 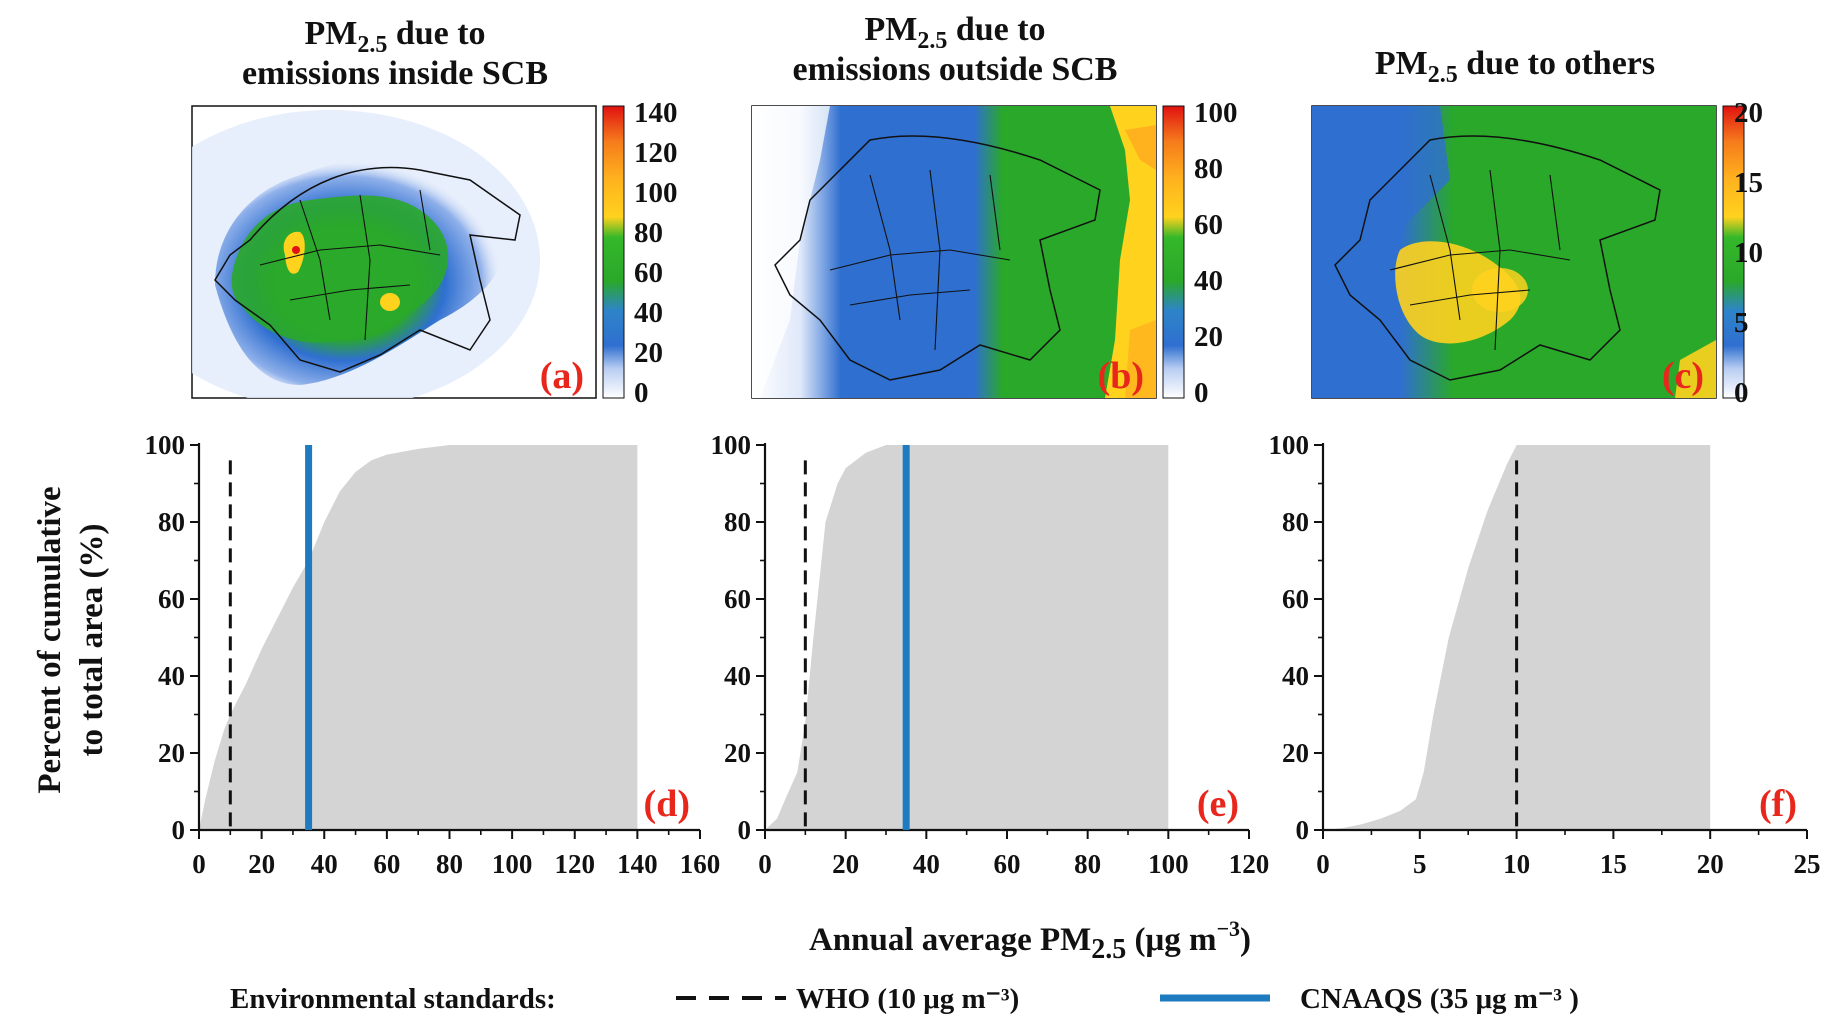 What do you see at coordinates (1208, 169) in the screenshot?
I see `colorbar-1-tick: 80` at bounding box center [1208, 169].